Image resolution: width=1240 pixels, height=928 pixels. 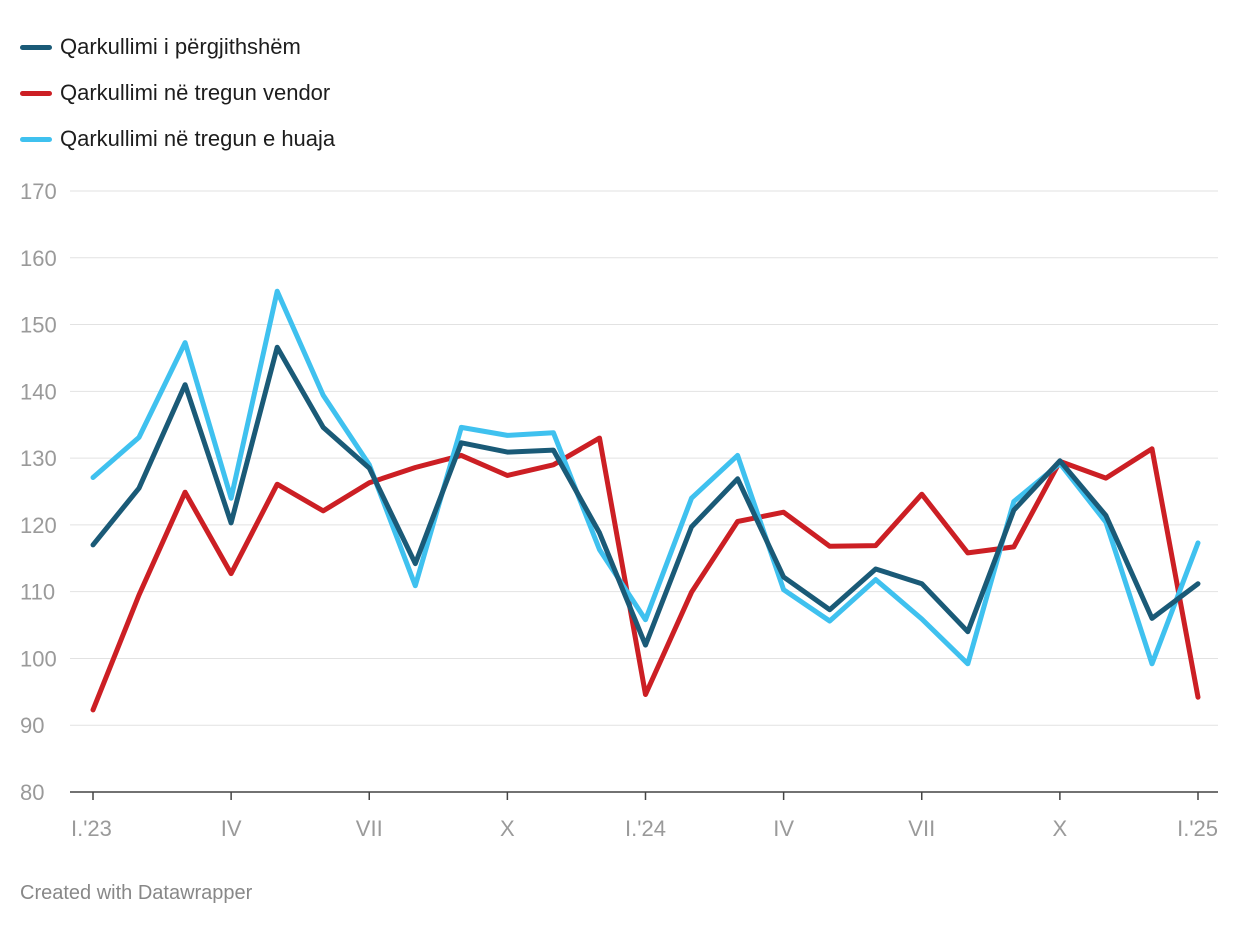 I want to click on y-tick-label: 140, so click(x=38, y=391).